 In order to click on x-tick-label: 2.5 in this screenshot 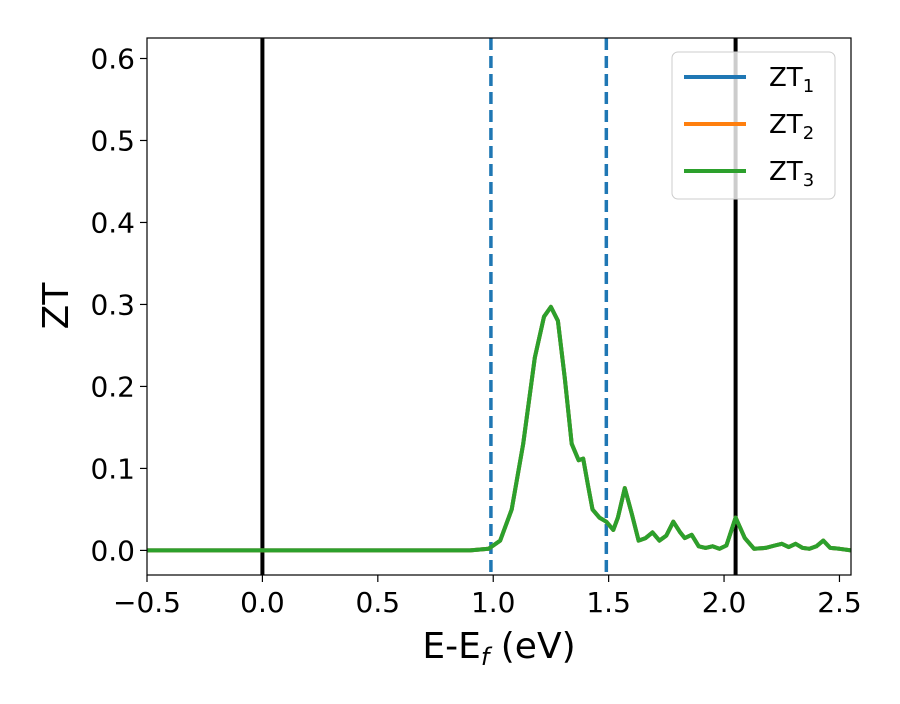, I will do `click(839, 602)`.